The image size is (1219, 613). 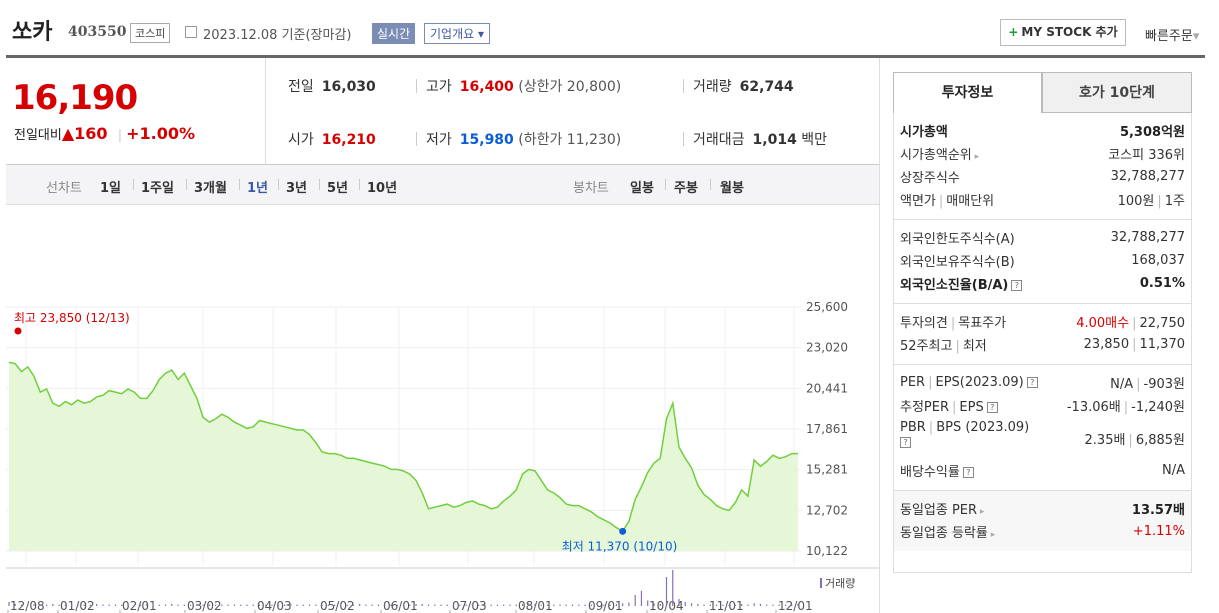 What do you see at coordinates (827, 510) in the screenshot?
I see `y-tick-label: 12,702` at bounding box center [827, 510].